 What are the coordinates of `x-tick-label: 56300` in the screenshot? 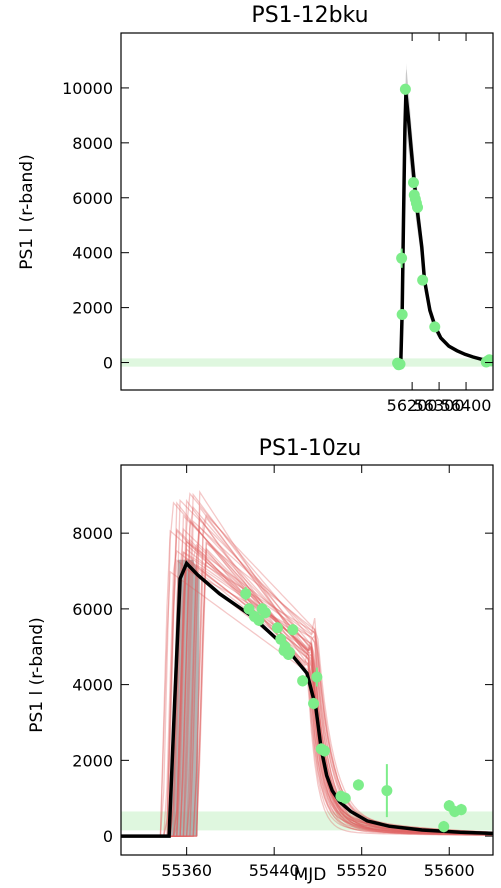 It's located at (439, 405).